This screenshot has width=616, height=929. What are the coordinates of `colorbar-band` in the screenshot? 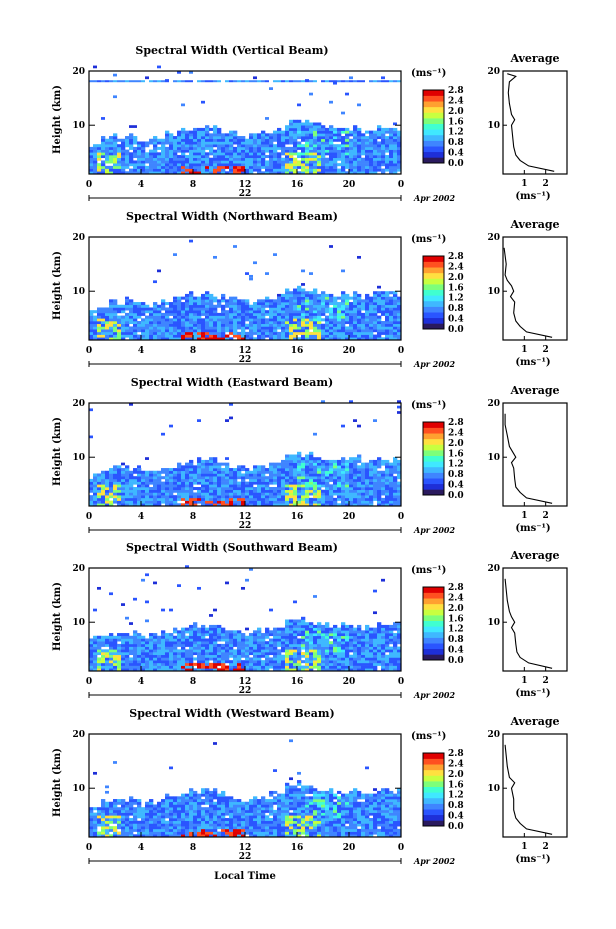 It's located at (433, 326).